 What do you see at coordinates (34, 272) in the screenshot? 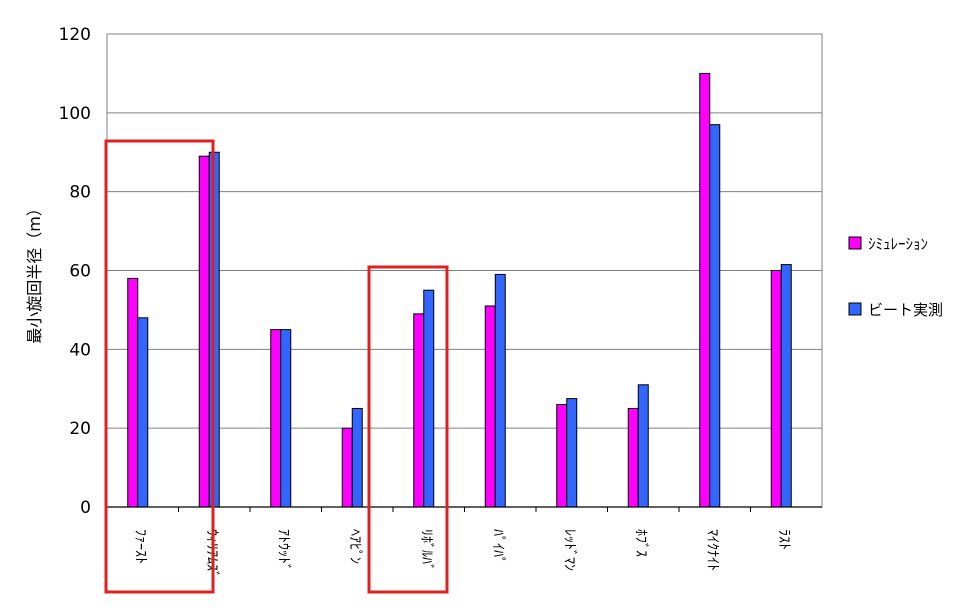
I see `y-axis-title: 最小旋回半径（m）` at bounding box center [34, 272].